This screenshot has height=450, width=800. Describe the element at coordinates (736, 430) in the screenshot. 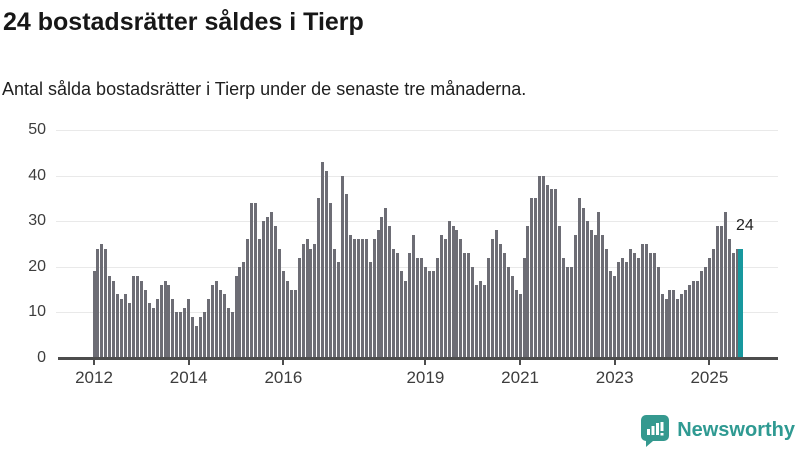

I see `brand-name: Newsworthy` at that location.